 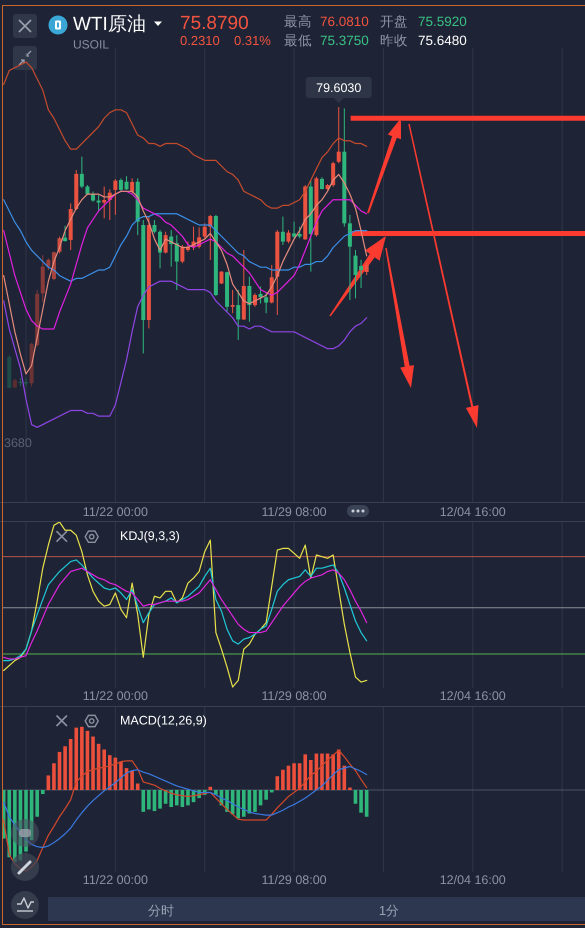 What do you see at coordinates (298, 21) in the screenshot?
I see `text: 最高` at bounding box center [298, 21].